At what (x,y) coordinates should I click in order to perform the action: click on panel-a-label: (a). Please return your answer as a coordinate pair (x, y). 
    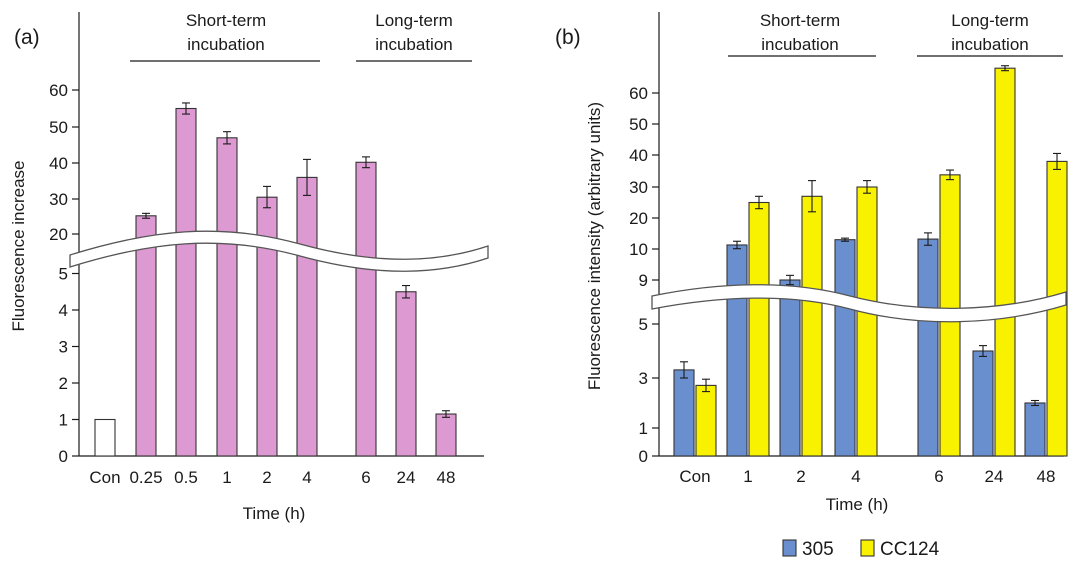
    Looking at the image, I should click on (27, 37).